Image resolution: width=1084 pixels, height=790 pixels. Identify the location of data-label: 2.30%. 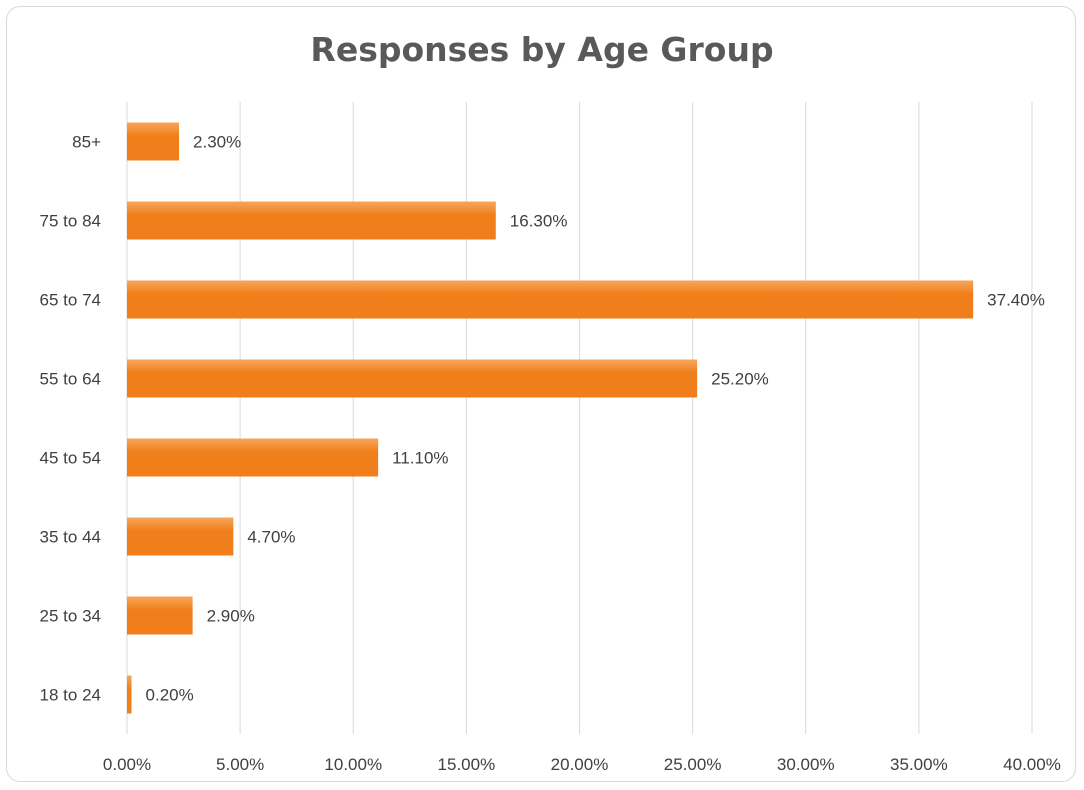
(217, 142).